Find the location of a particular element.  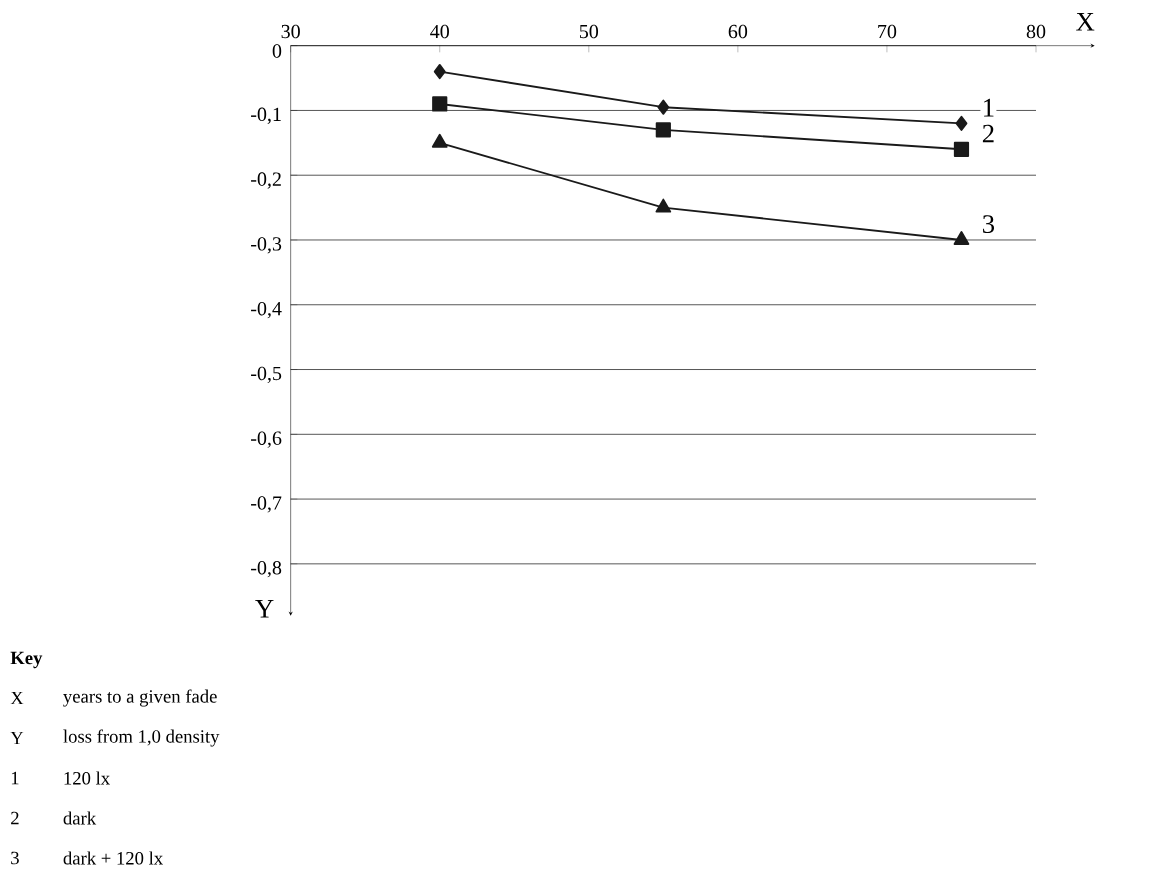

series-label: 1 is located at coordinates (989, 107).